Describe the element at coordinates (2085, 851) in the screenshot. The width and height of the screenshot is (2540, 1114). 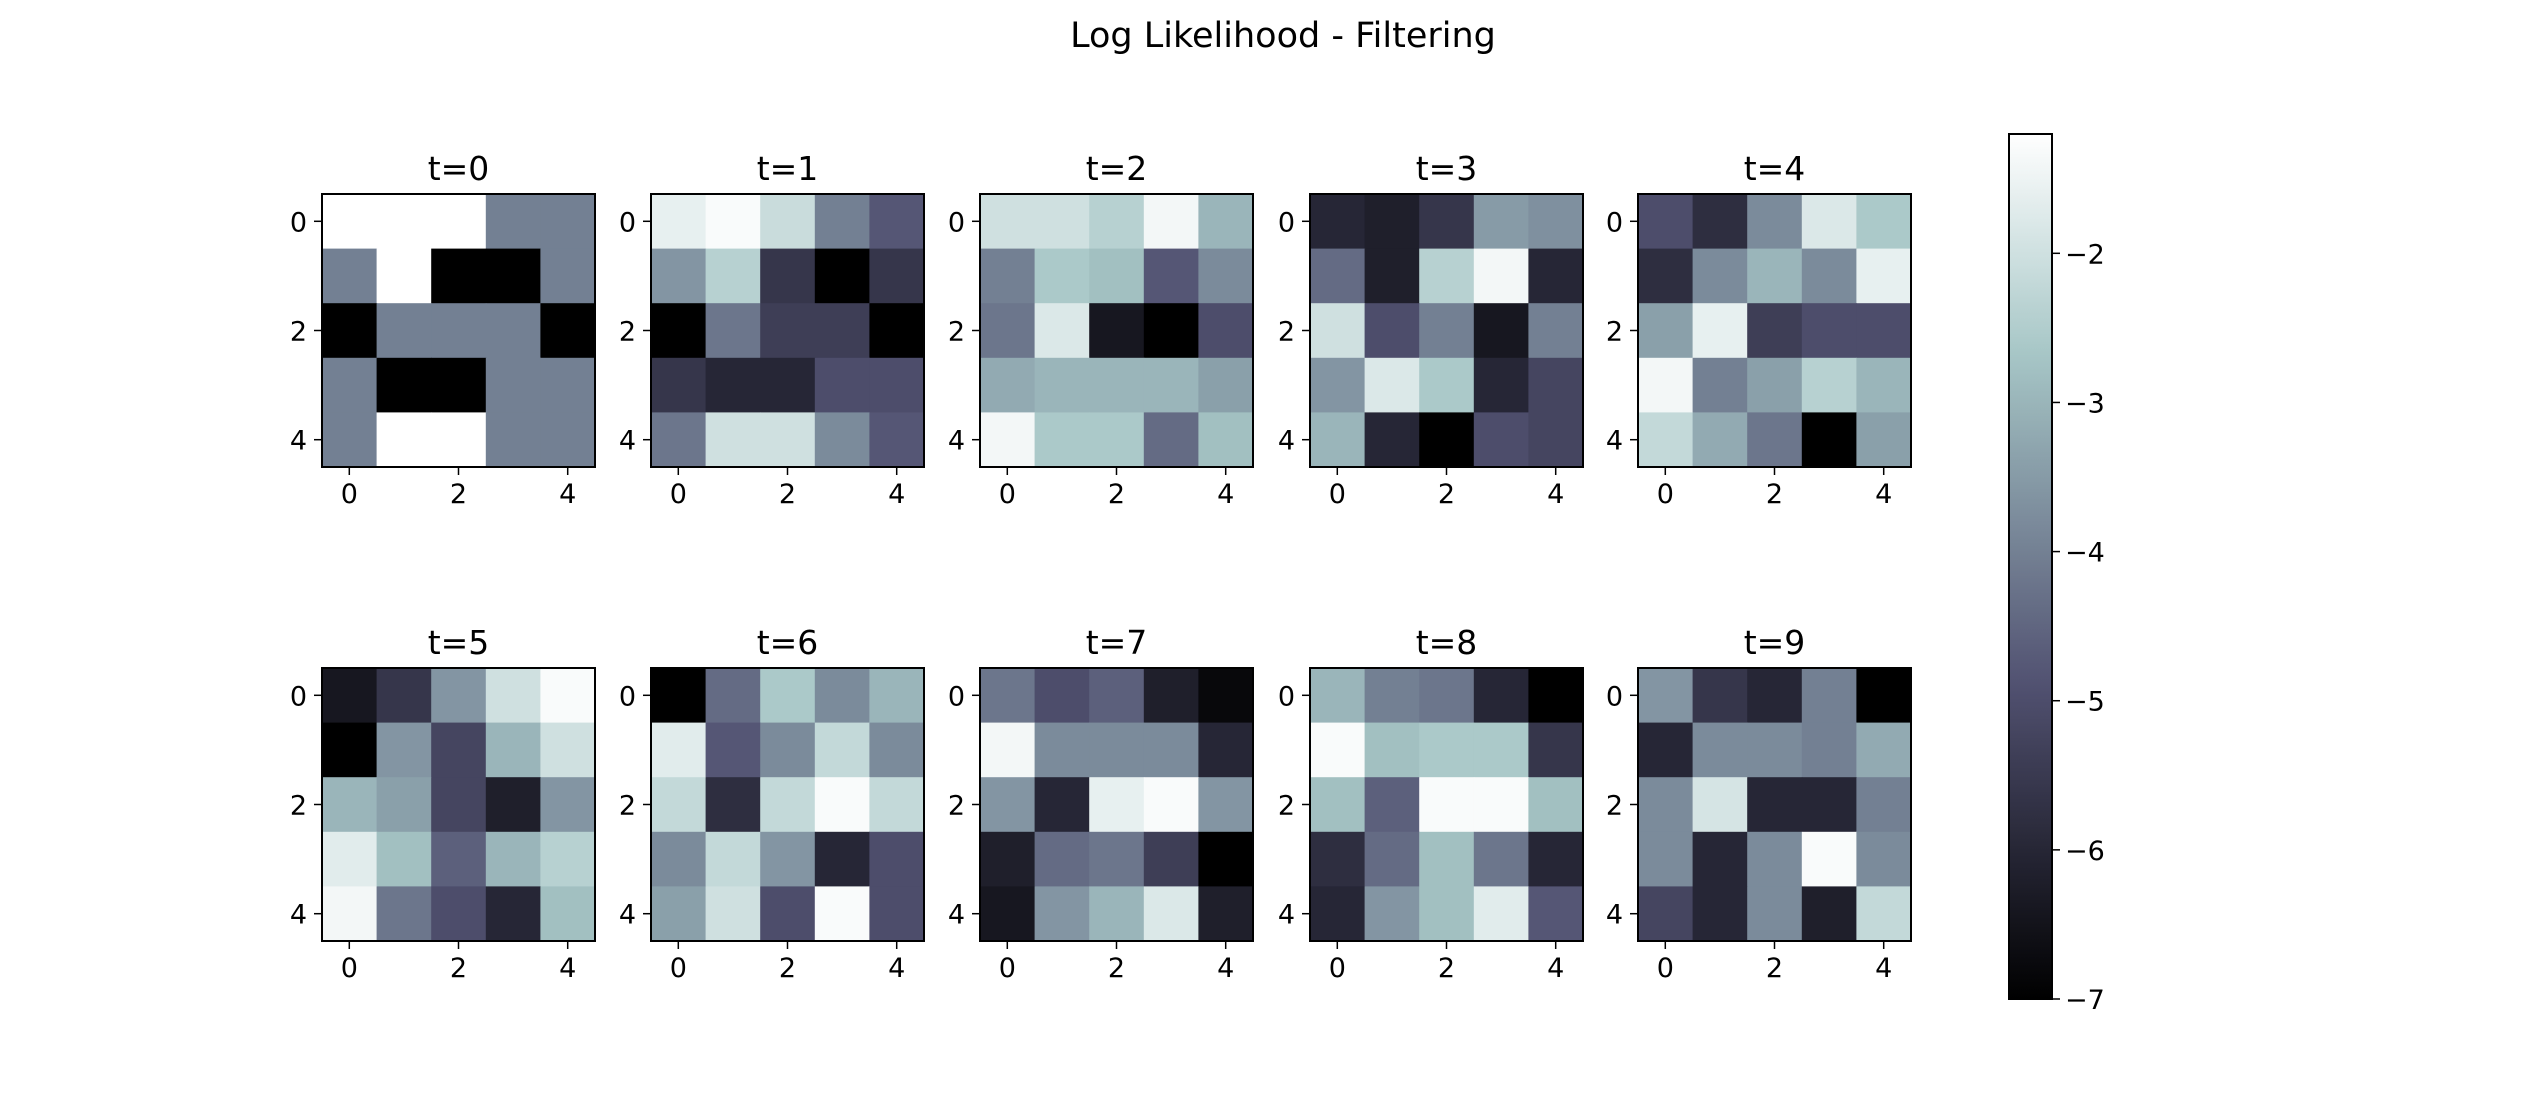
I see `colorbar-tick-label: −6` at that location.